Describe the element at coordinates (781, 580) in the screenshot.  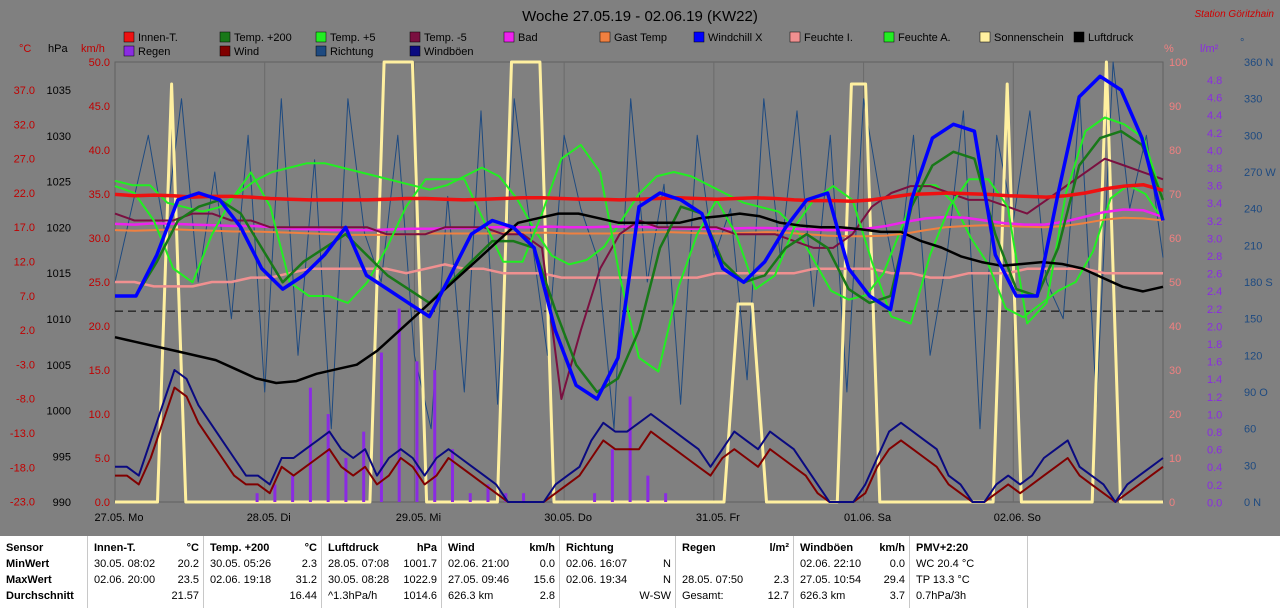
I see `stats-max-value: 2.3` at that location.